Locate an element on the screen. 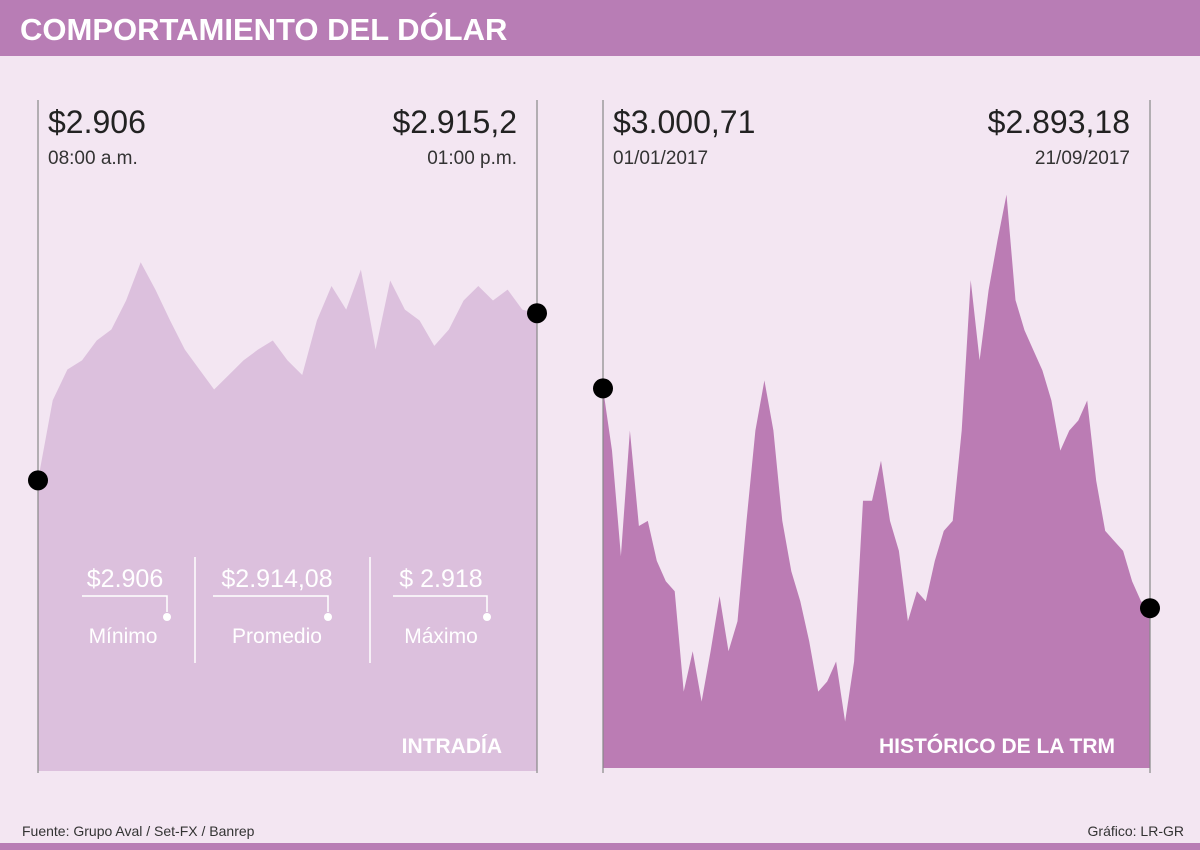  start-time: 01/01/2017 is located at coordinates (660, 158).